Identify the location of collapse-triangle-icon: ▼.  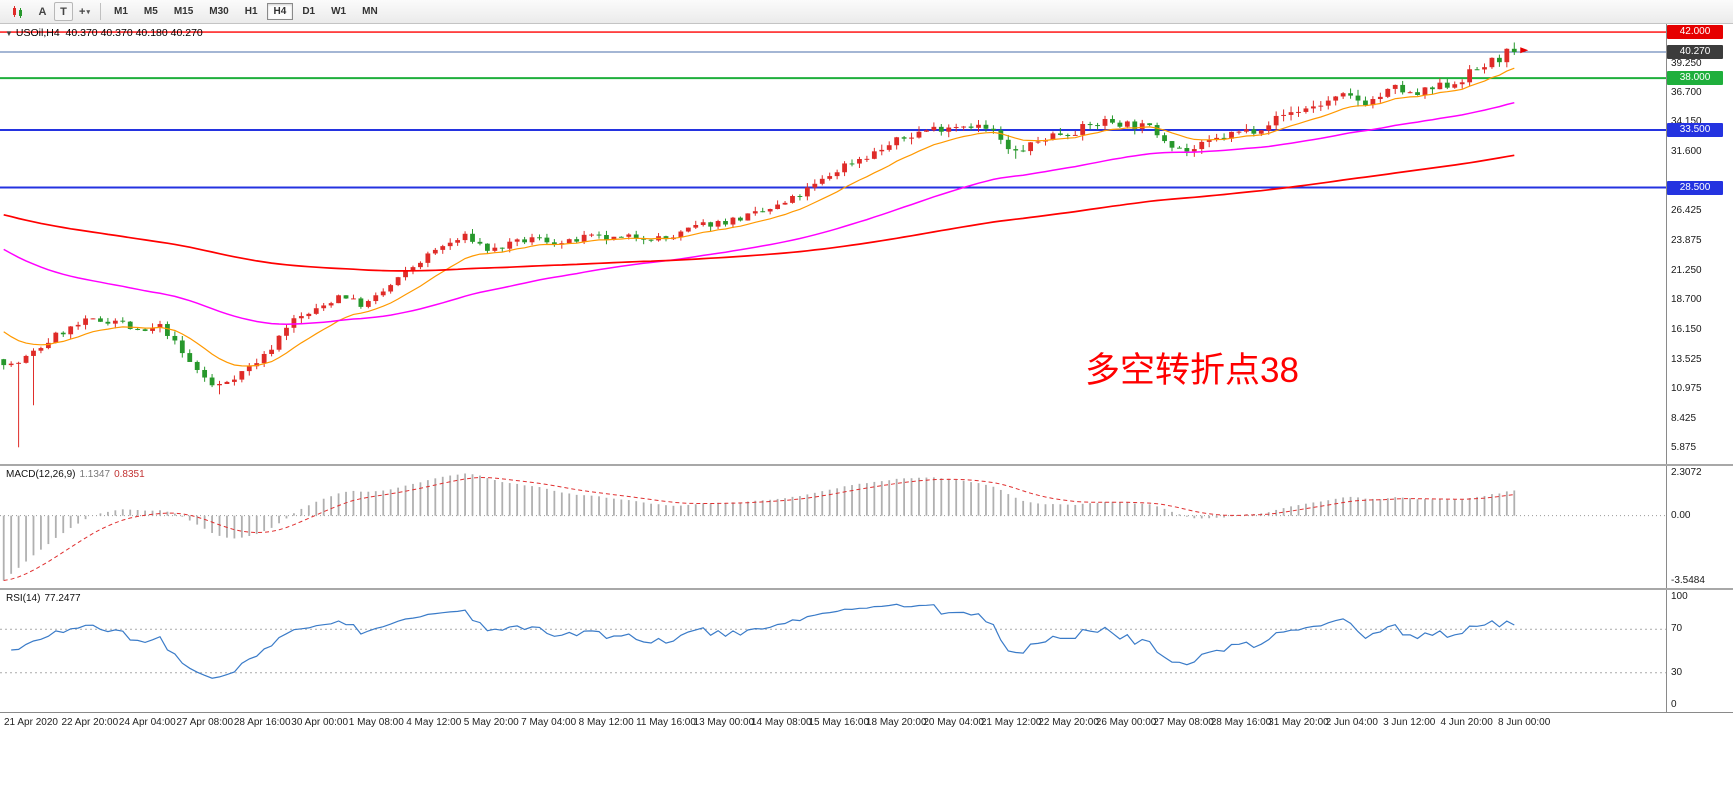
(9, 33).